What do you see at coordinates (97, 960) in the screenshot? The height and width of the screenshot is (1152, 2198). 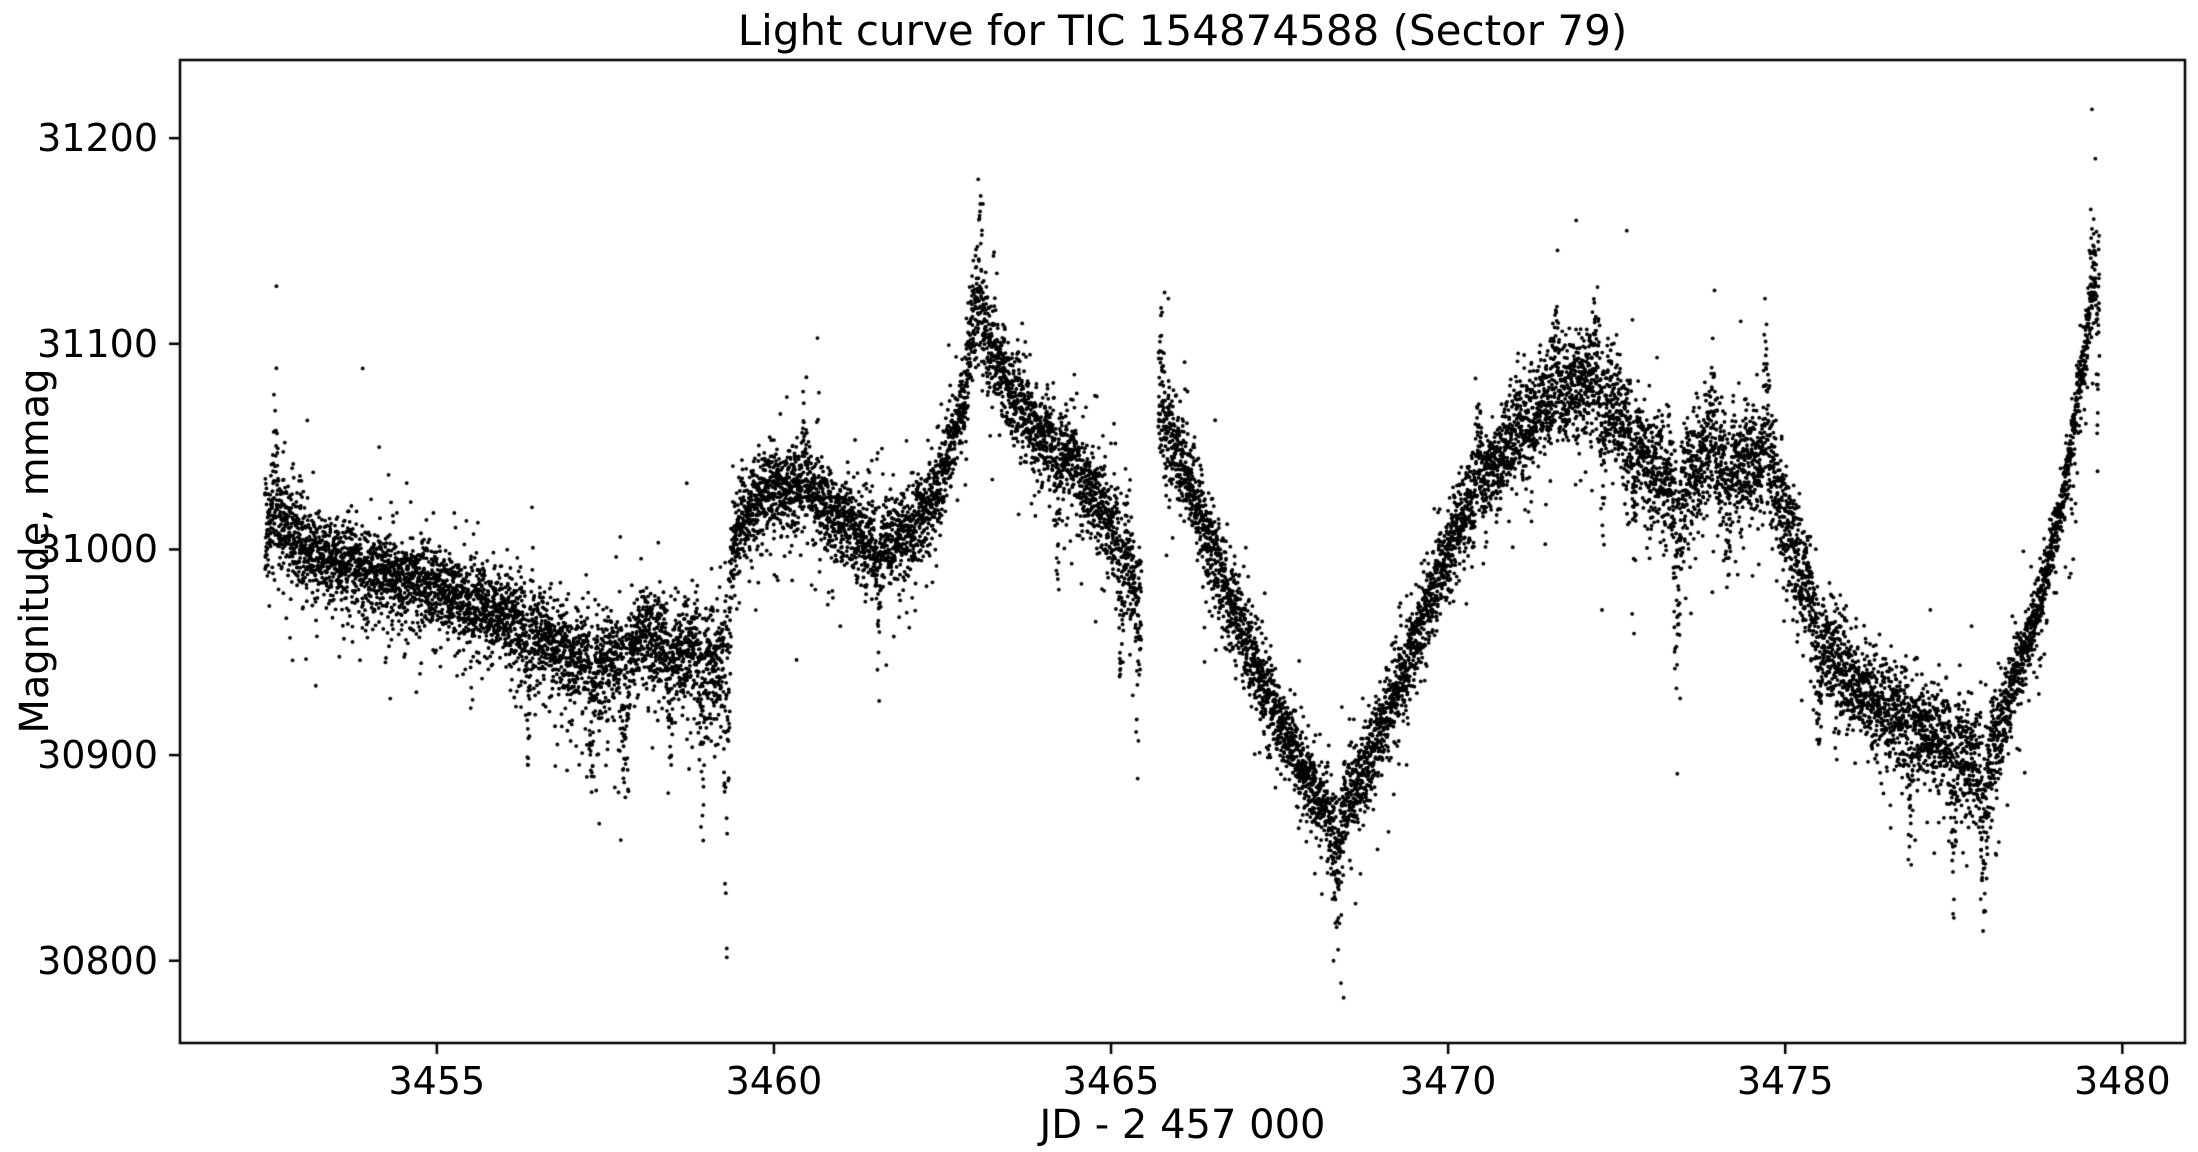 I see `y-tick-label: 30800` at bounding box center [97, 960].